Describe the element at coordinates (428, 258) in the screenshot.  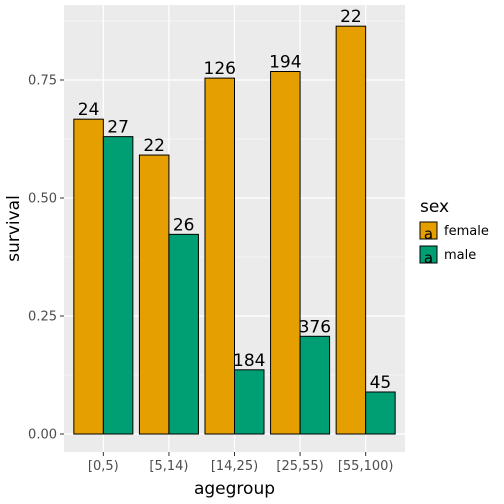
I see `legend-key-text-male: a` at that location.